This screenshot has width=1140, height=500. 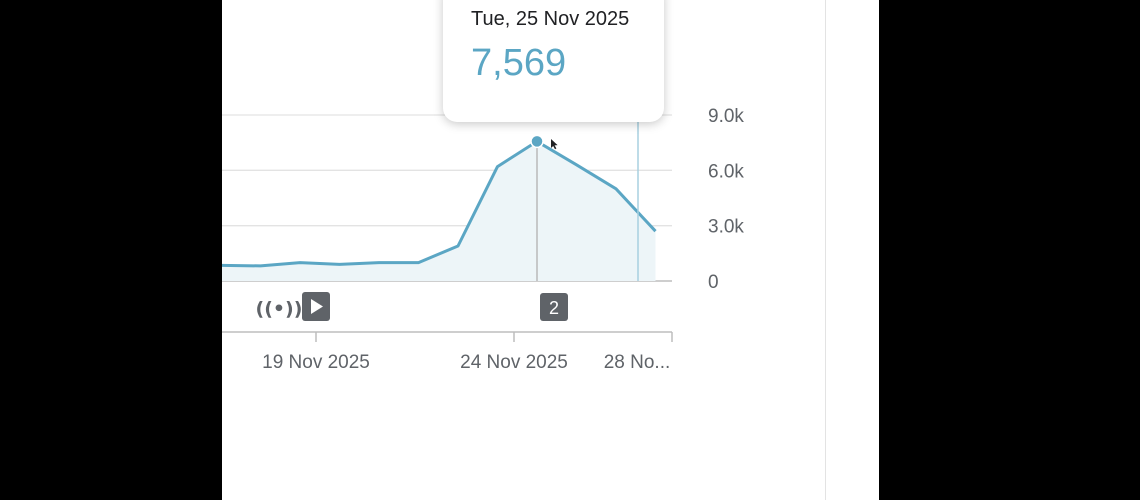 I want to click on event-badge-label: 2, so click(x=554, y=308).